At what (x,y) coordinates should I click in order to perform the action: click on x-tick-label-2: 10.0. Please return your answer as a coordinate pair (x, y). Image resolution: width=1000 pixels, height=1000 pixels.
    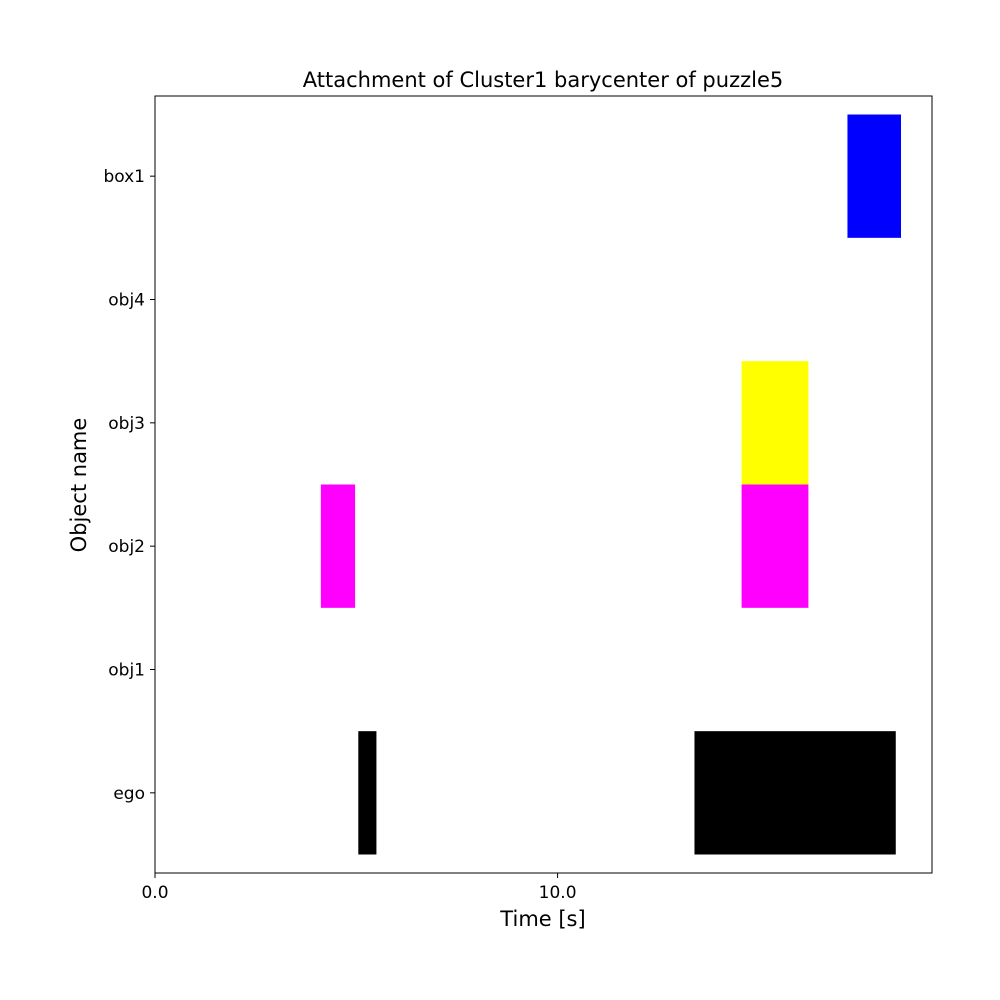
    Looking at the image, I should click on (558, 893).